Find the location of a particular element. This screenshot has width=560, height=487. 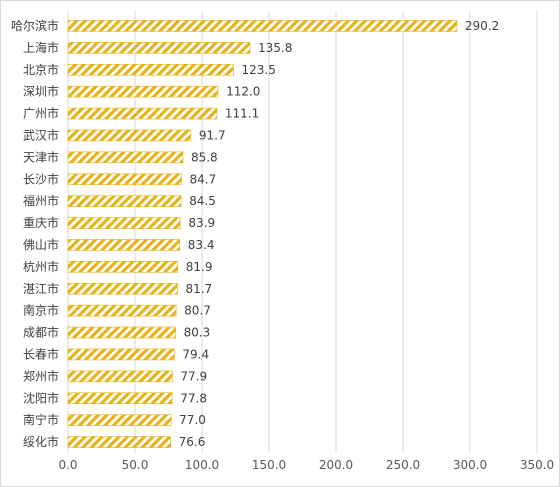

data-label: 79.4 is located at coordinates (195, 354).